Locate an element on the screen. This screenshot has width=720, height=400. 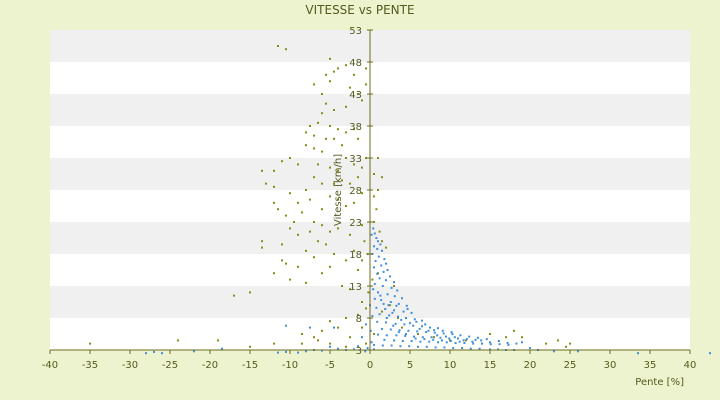
x-tick-label: 30 is located at coordinates (610, 365).